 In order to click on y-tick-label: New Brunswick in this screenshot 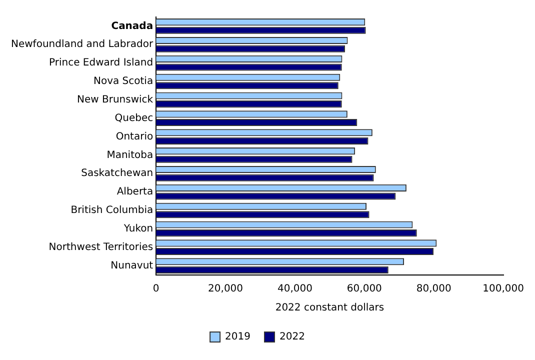, I will do `click(115, 100)`.